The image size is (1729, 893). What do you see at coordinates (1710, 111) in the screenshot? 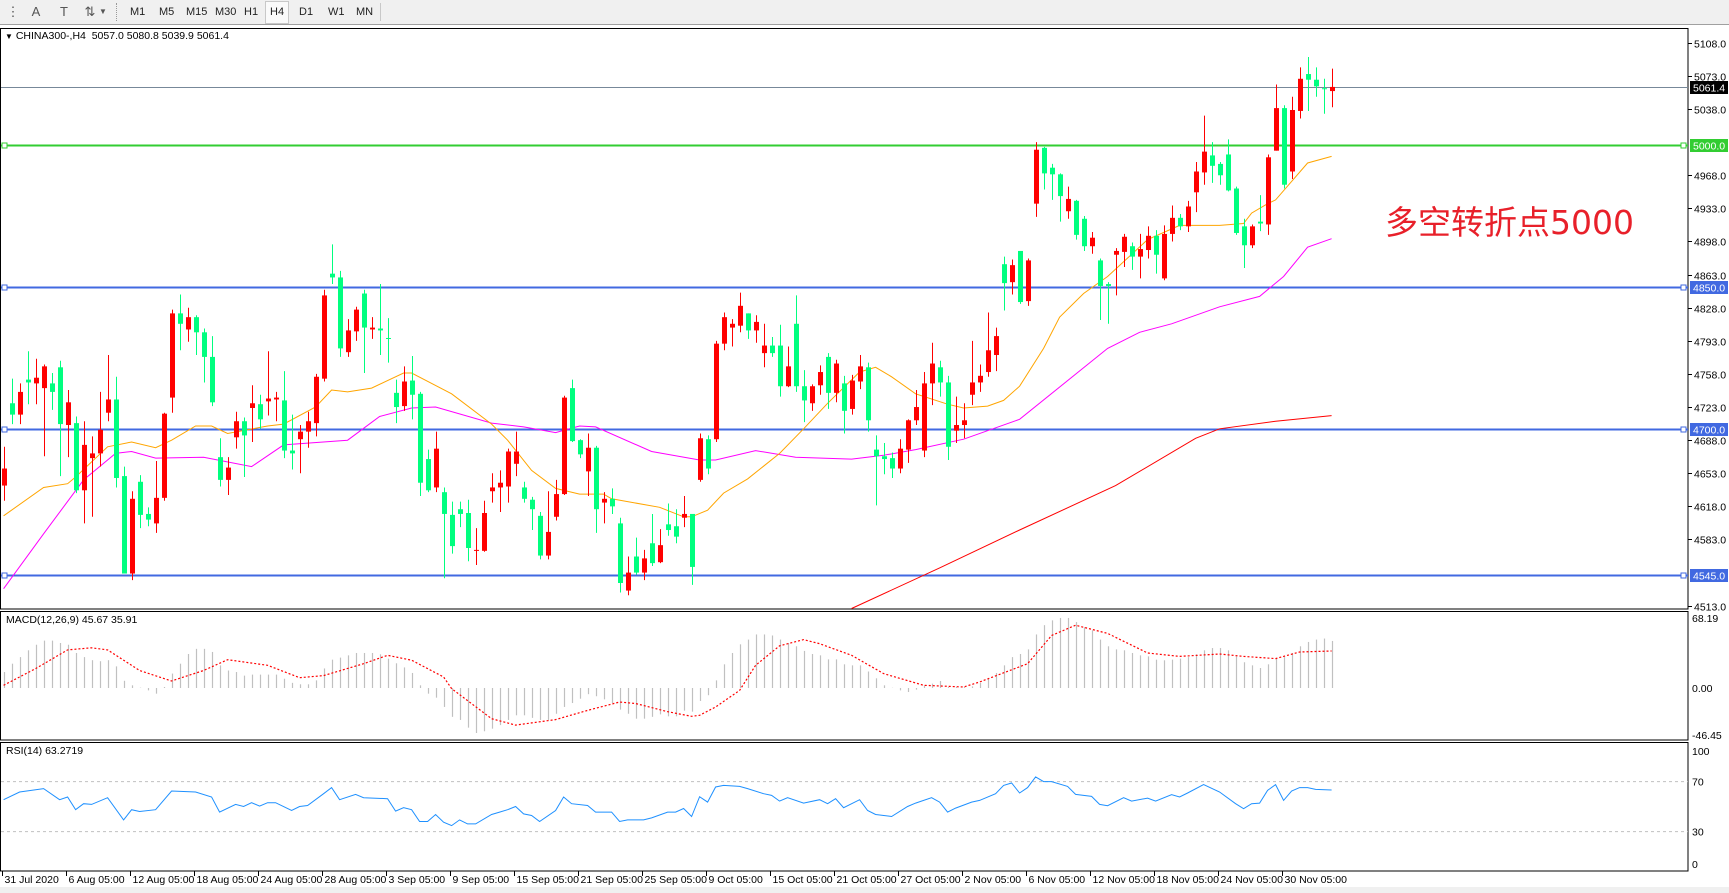
I see `price-tick-label: 5038.0` at bounding box center [1710, 111].